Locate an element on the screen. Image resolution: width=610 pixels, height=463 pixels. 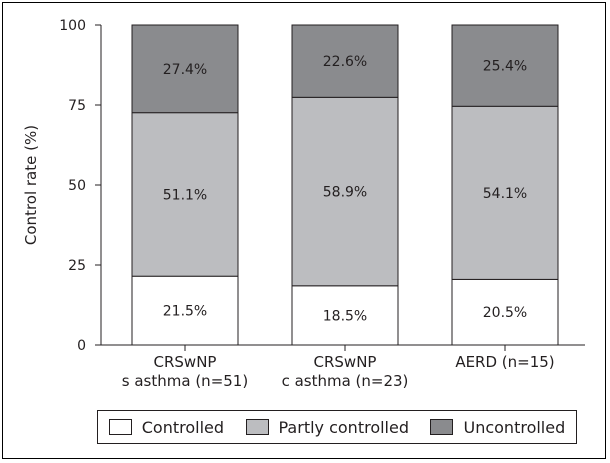
legend-swatch-controlled is located at coordinates (120, 427).